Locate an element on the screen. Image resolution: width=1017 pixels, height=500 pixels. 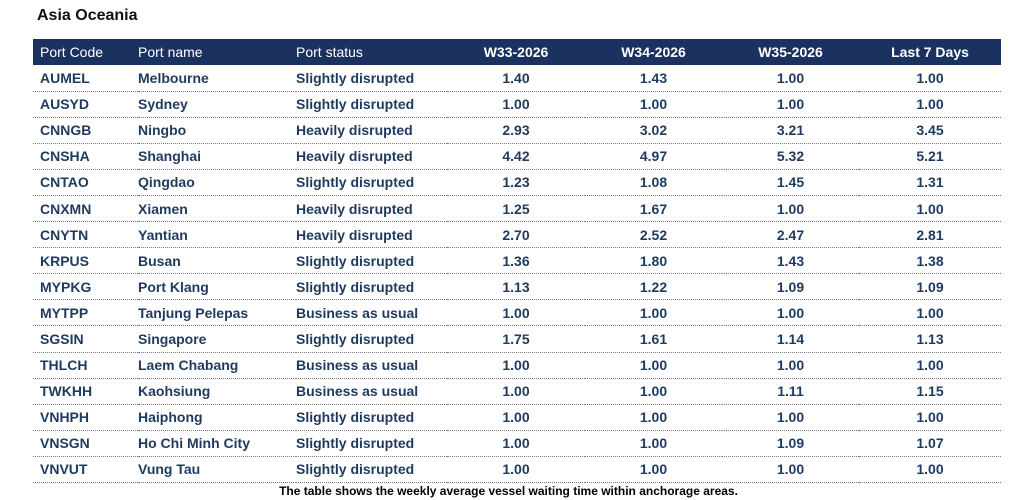
w34-value-cell: 3.02 is located at coordinates (653, 130).